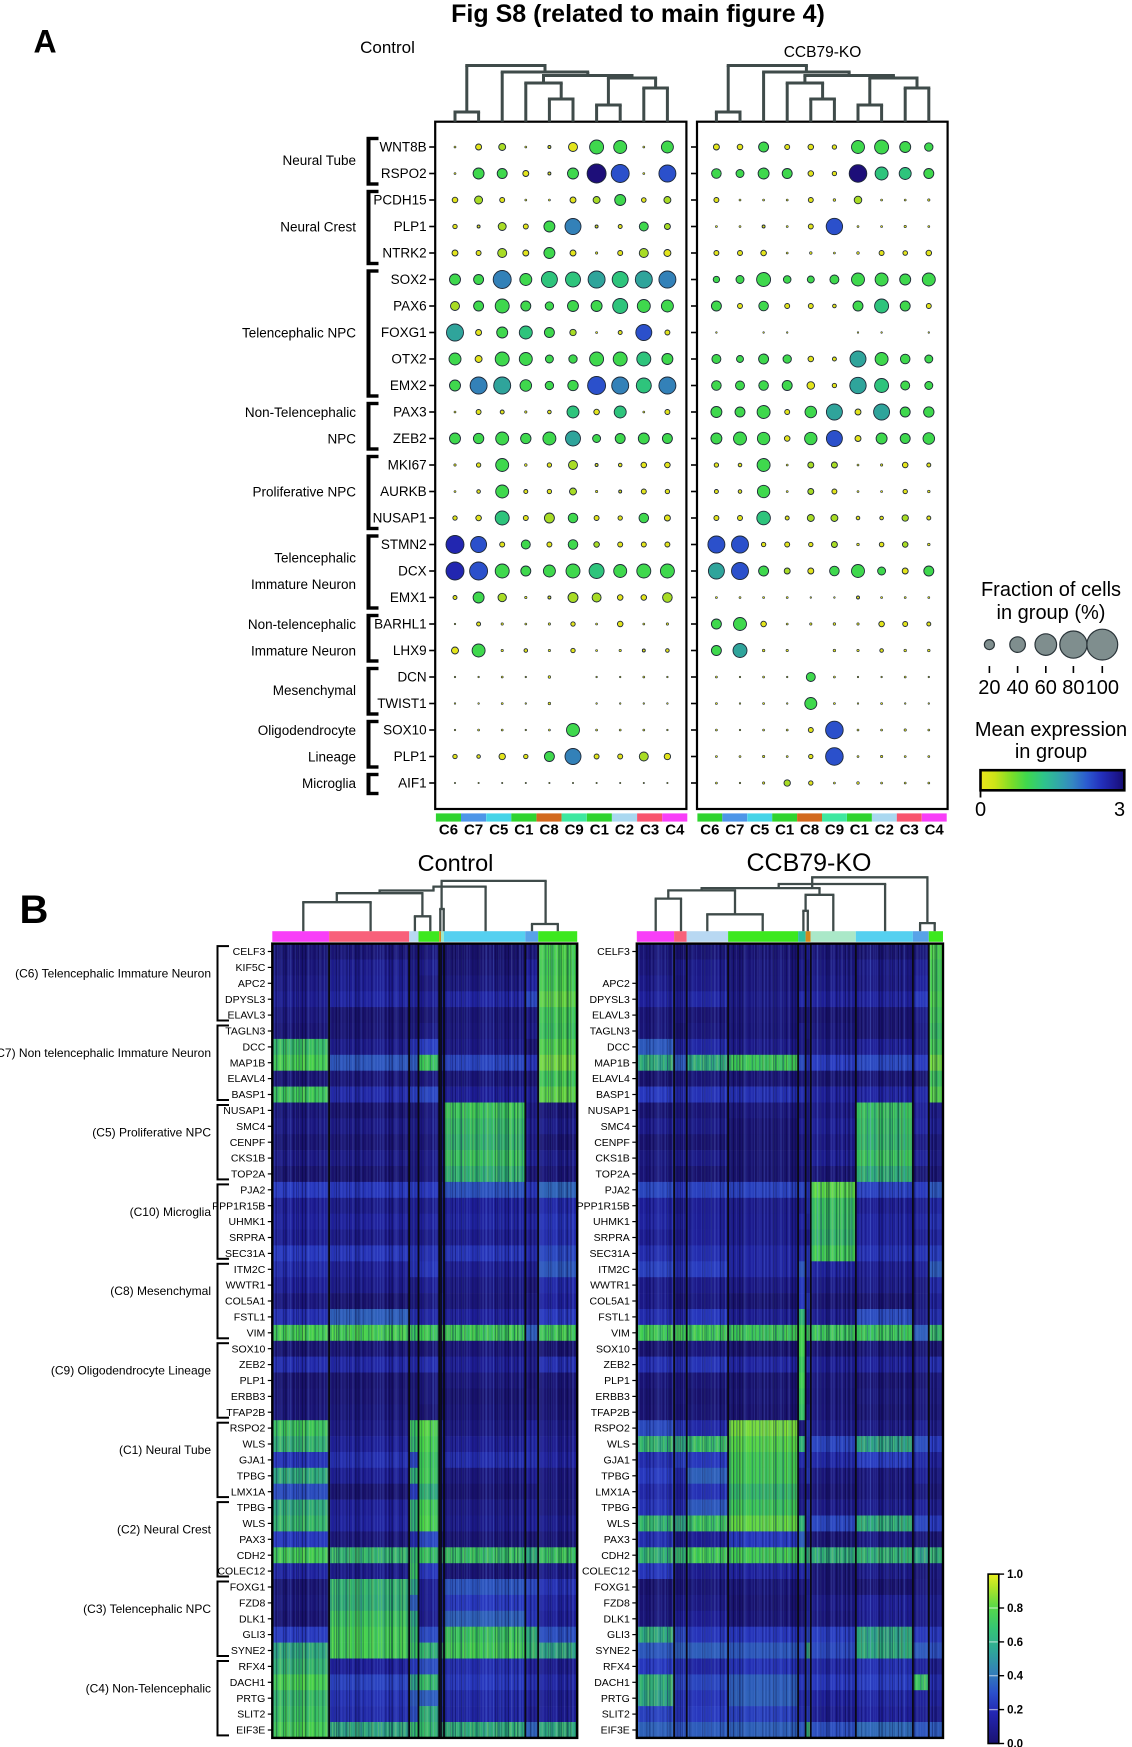 The height and width of the screenshot is (1747, 1132). I want to click on svg-text: 20, so click(989, 688).